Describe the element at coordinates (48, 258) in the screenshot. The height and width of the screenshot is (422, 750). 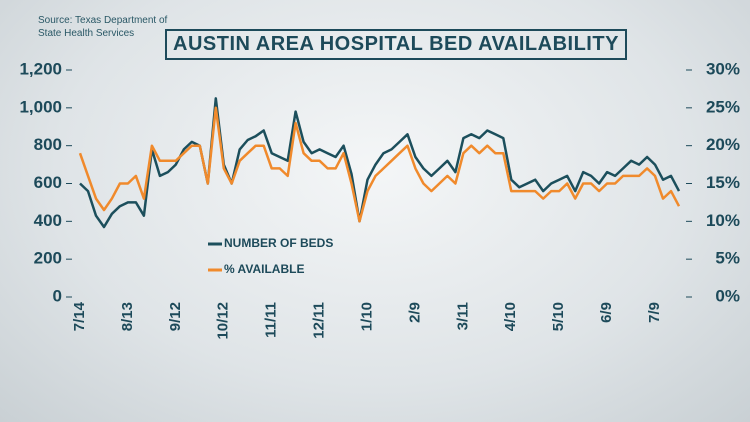
I see `y-tick-label: 200` at that location.